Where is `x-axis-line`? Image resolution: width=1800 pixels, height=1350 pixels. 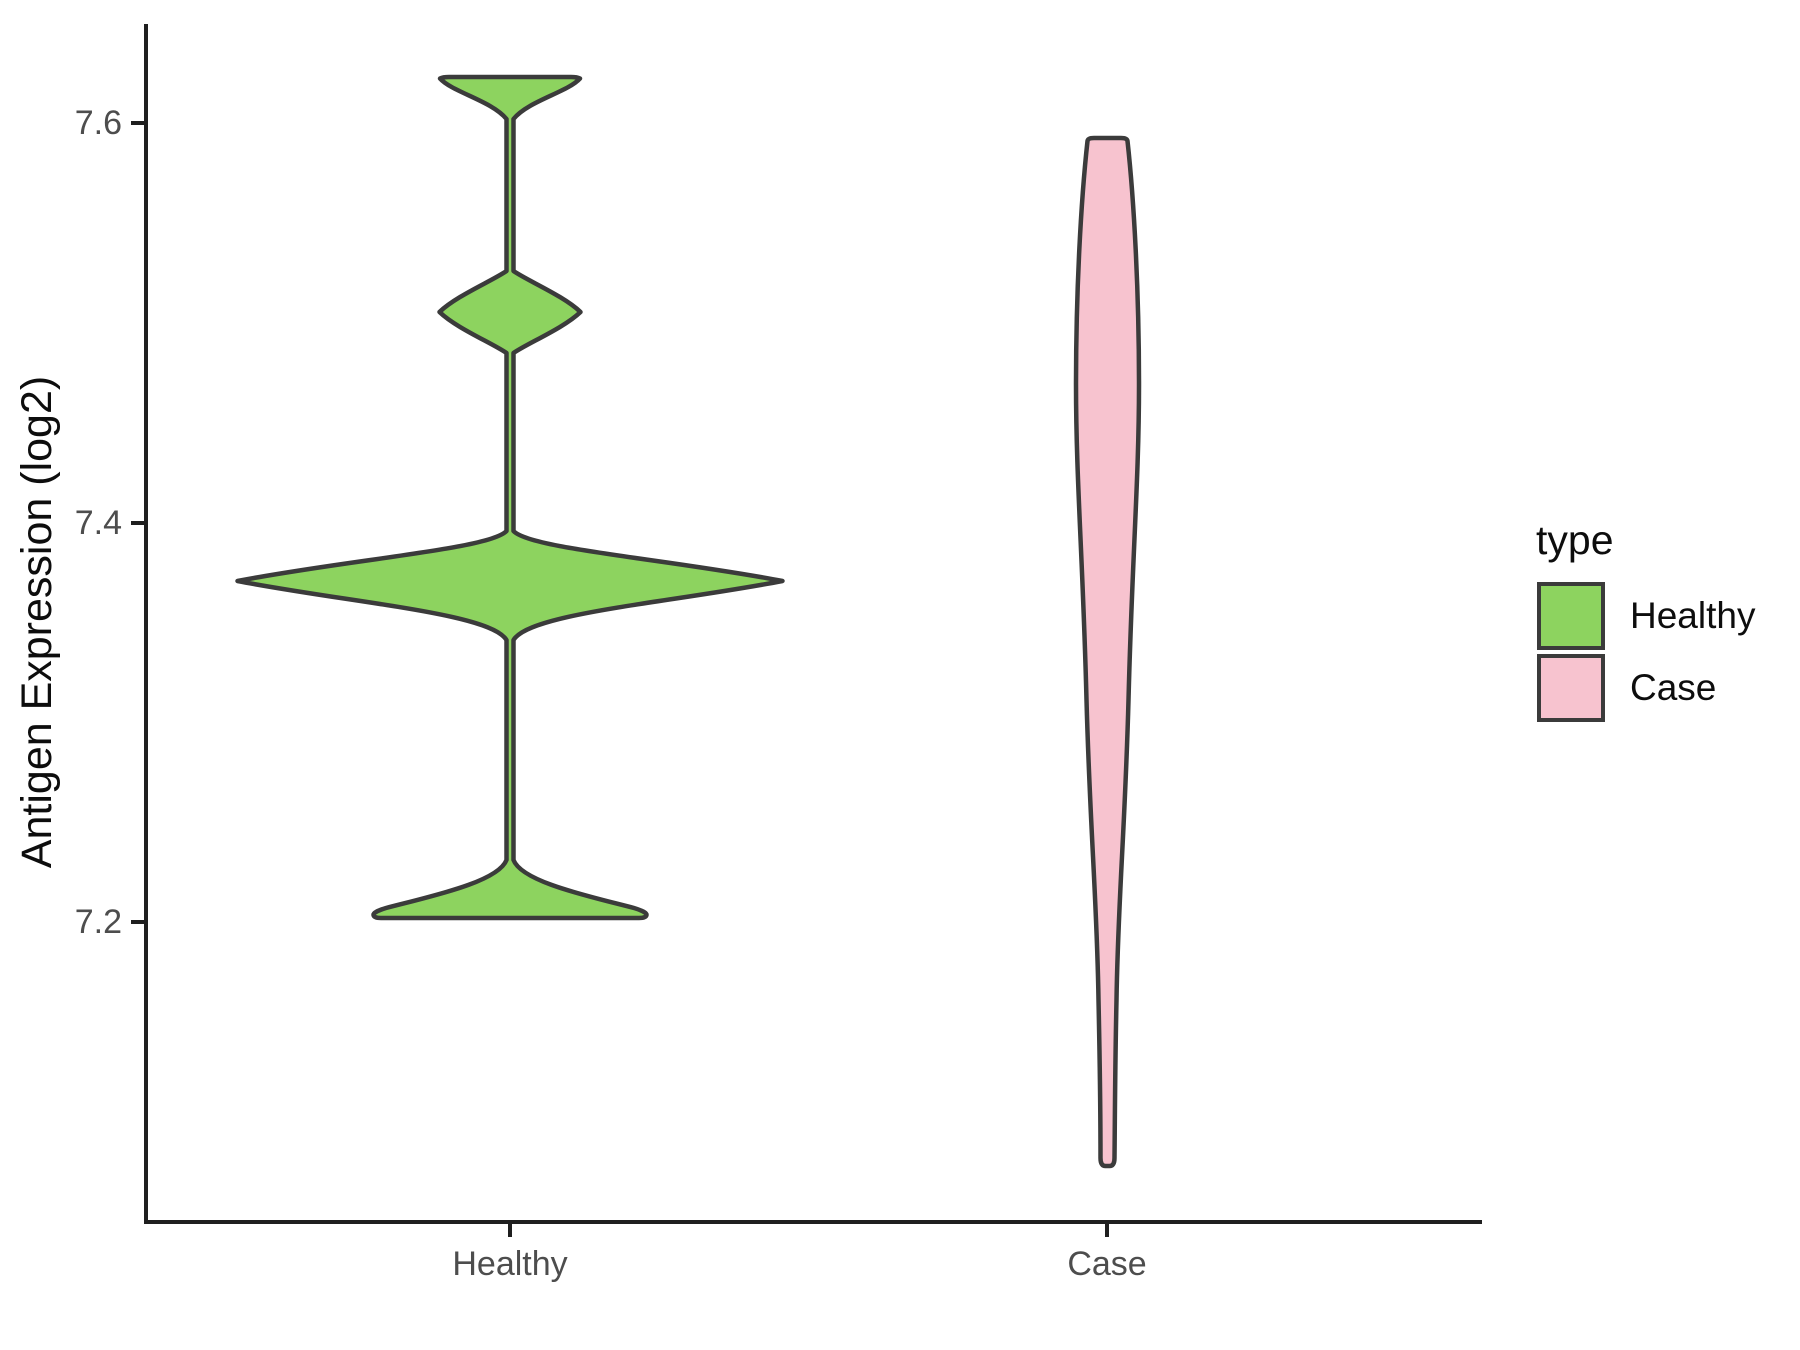 x-axis-line is located at coordinates (813, 1222).